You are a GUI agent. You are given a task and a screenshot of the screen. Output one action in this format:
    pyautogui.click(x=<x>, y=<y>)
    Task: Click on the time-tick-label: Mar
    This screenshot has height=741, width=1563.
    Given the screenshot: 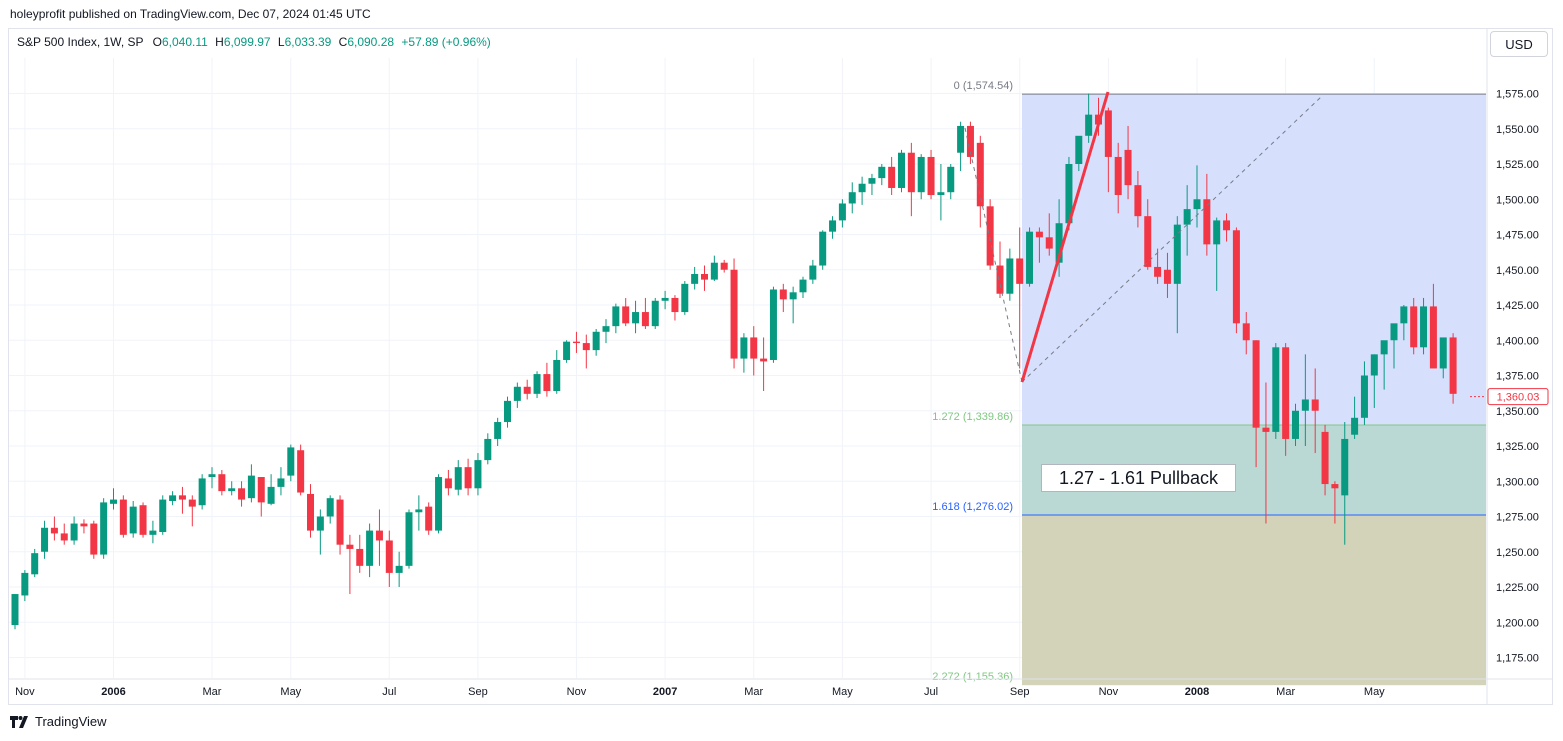 What is the action you would take?
    pyautogui.click(x=212, y=692)
    